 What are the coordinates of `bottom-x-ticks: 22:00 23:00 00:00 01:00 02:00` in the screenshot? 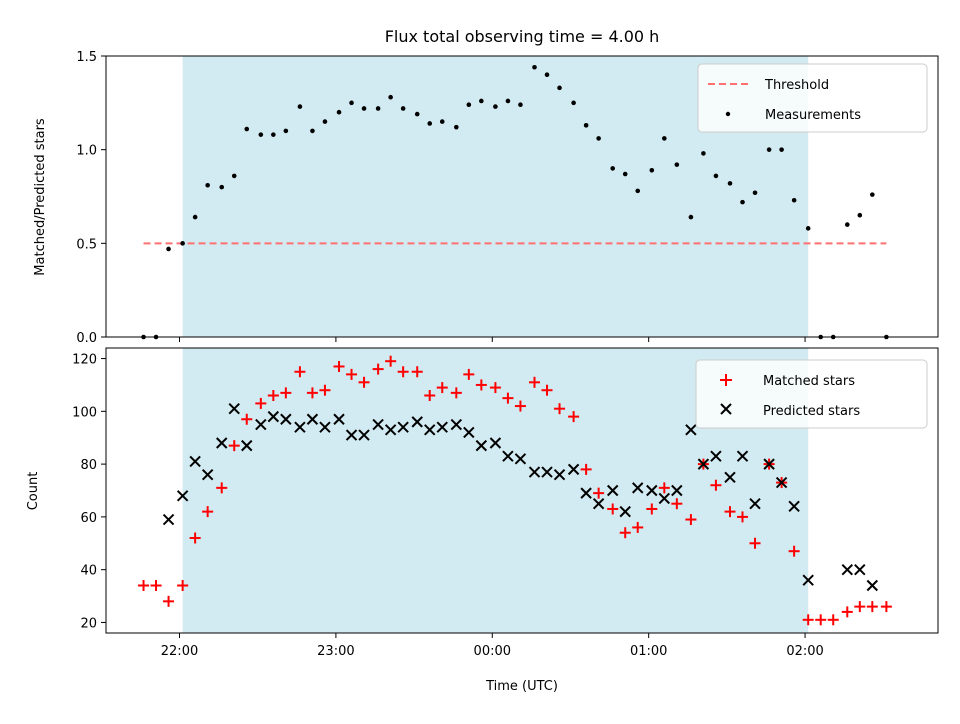 It's located at (492, 646).